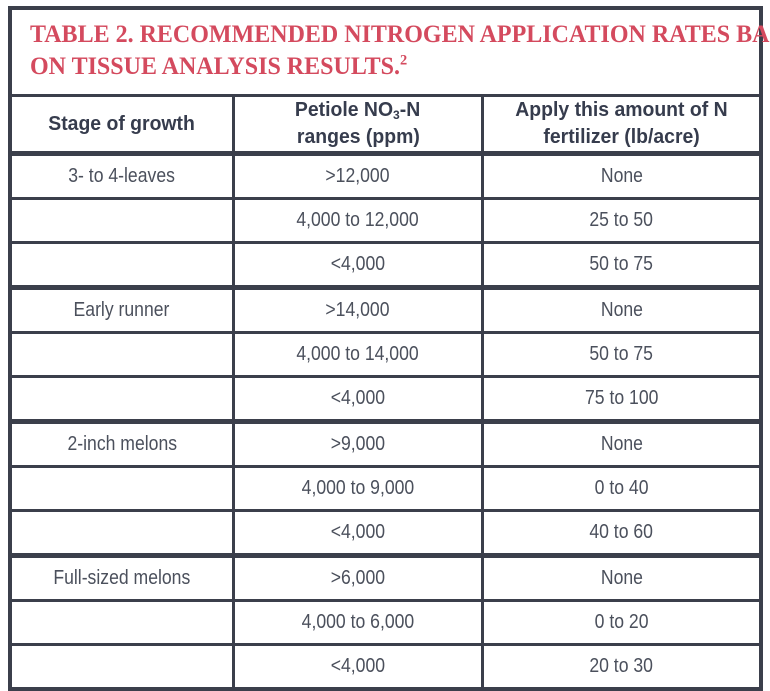 This screenshot has height=691, width=770. I want to click on column-header-petiole: Petiole NO3-N ranges (ppm), so click(358, 125).